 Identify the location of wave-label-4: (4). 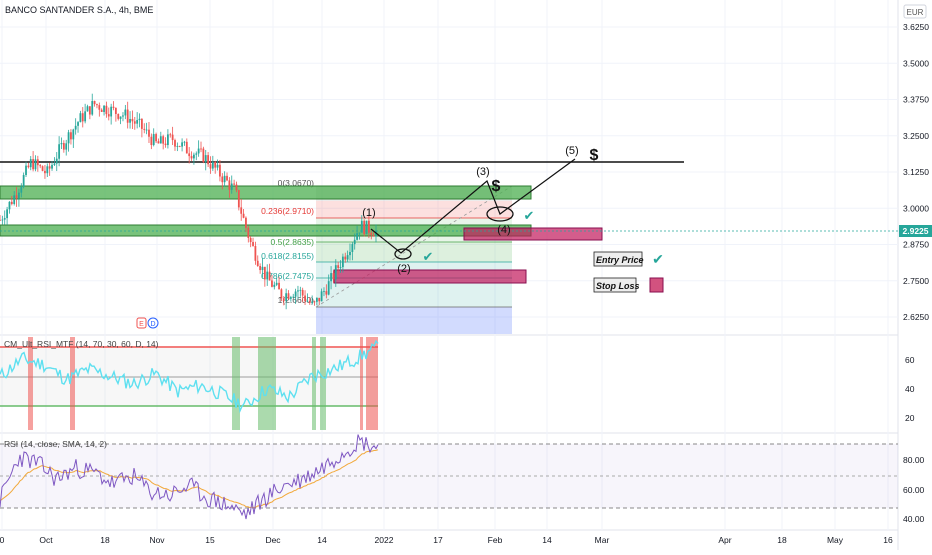
(503, 230).